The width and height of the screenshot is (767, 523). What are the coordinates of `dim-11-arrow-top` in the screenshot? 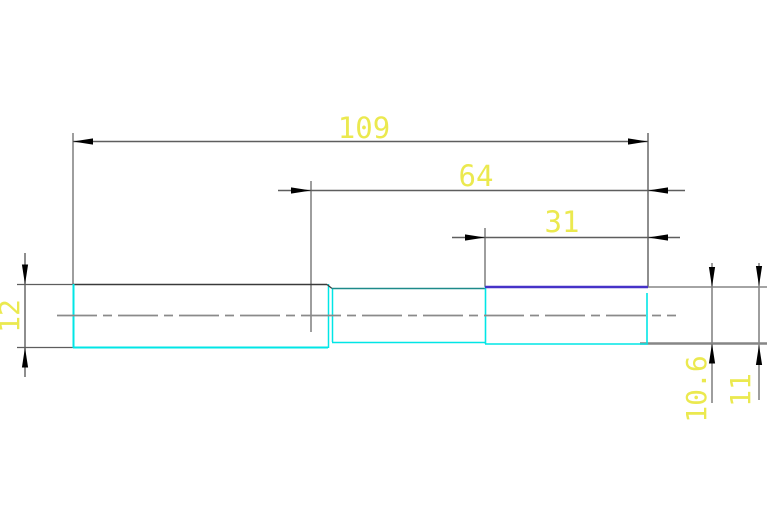 It's located at (759, 276).